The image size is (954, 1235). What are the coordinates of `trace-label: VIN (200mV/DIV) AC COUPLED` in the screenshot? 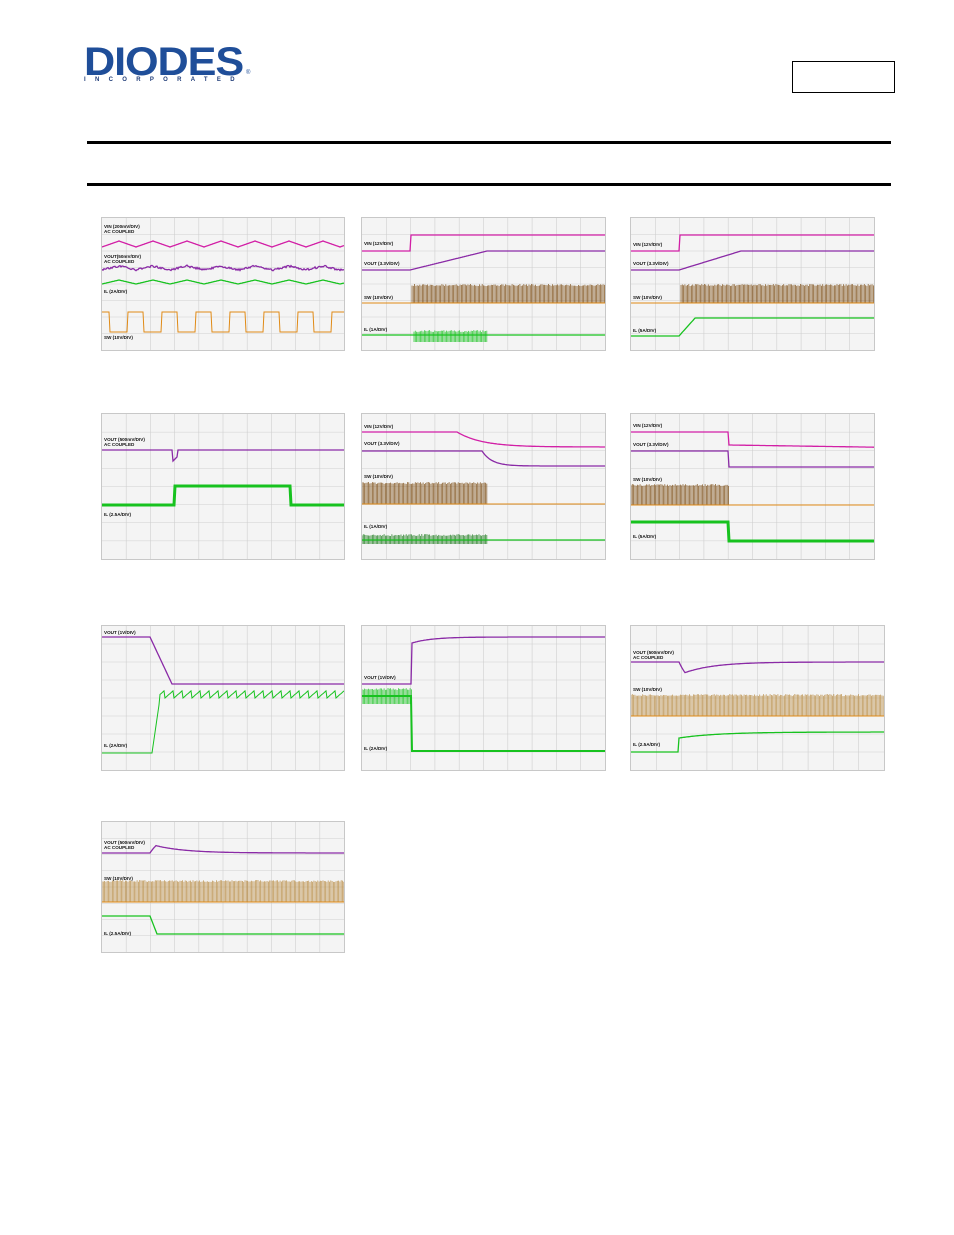 It's located at (122, 229).